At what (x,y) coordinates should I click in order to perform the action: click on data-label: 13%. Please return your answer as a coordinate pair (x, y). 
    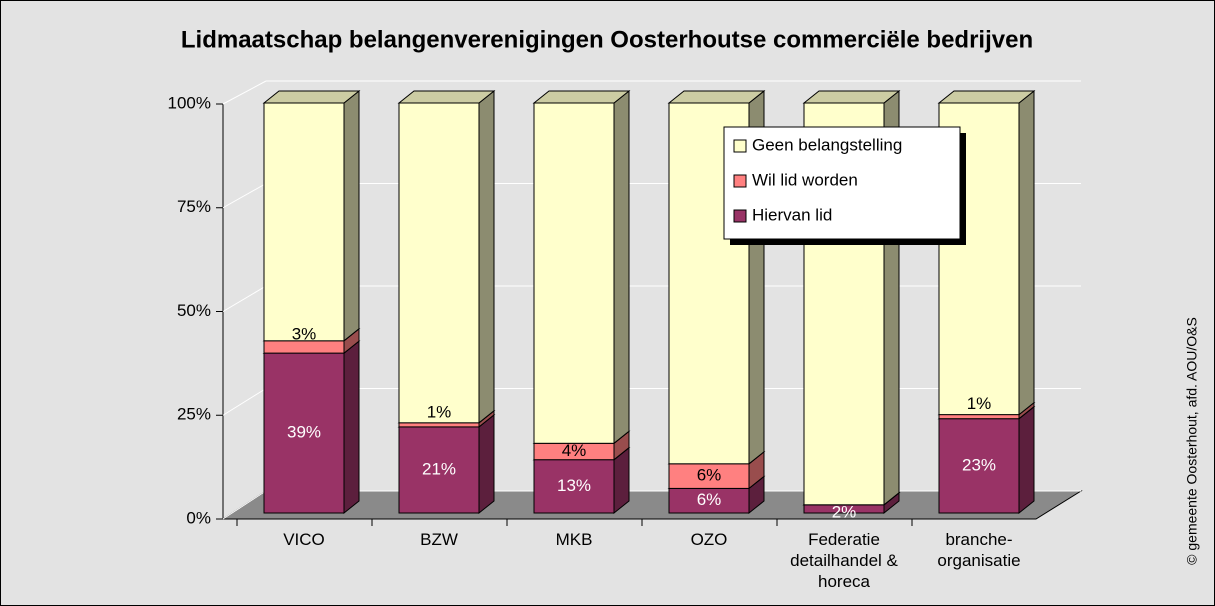
    Looking at the image, I should click on (574, 485).